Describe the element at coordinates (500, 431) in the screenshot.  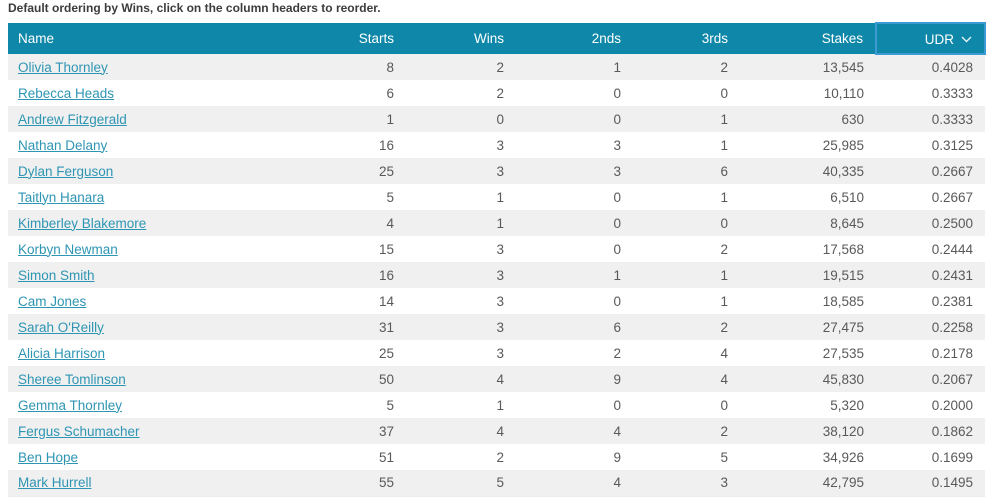
I see `cell-wins: 4` at that location.